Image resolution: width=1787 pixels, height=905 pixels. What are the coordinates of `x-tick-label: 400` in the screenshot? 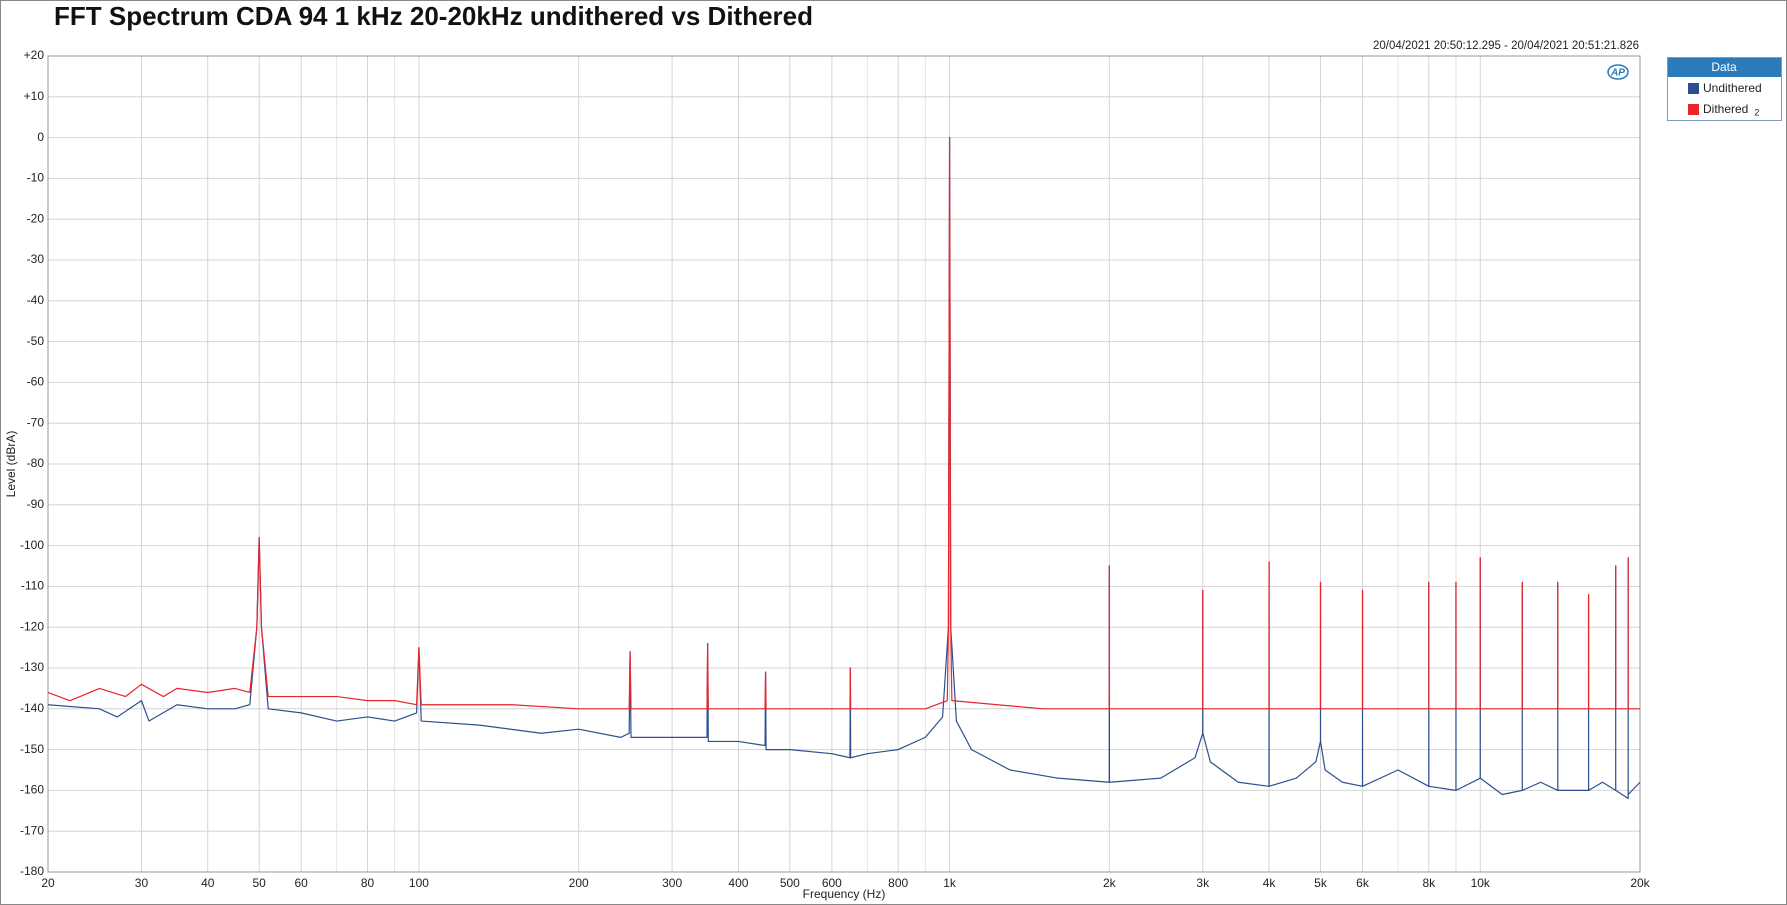 It's located at (738, 883).